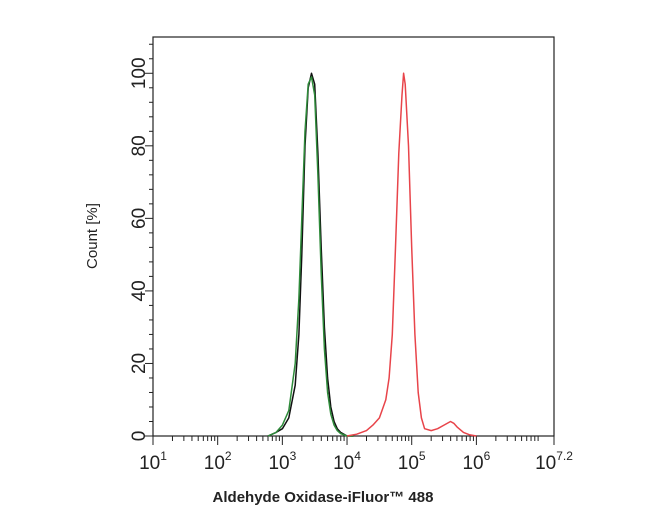 This screenshot has width=650, height=520. Describe the element at coordinates (92, 236) in the screenshot. I see `y-axis-title: Count [%]` at that location.